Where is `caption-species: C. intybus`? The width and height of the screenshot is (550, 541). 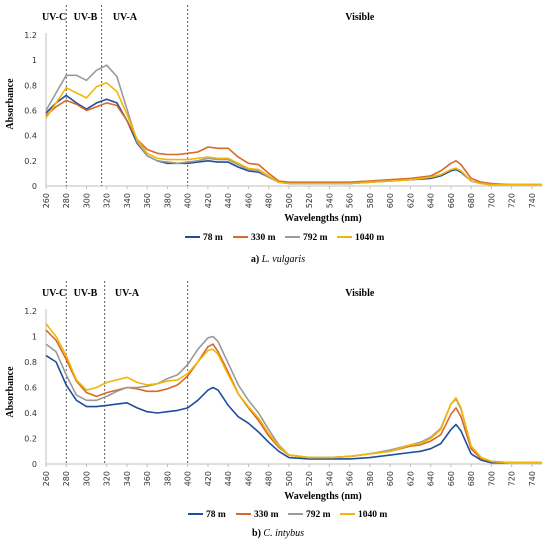
caption-species: C. intybus is located at coordinates (283, 533).